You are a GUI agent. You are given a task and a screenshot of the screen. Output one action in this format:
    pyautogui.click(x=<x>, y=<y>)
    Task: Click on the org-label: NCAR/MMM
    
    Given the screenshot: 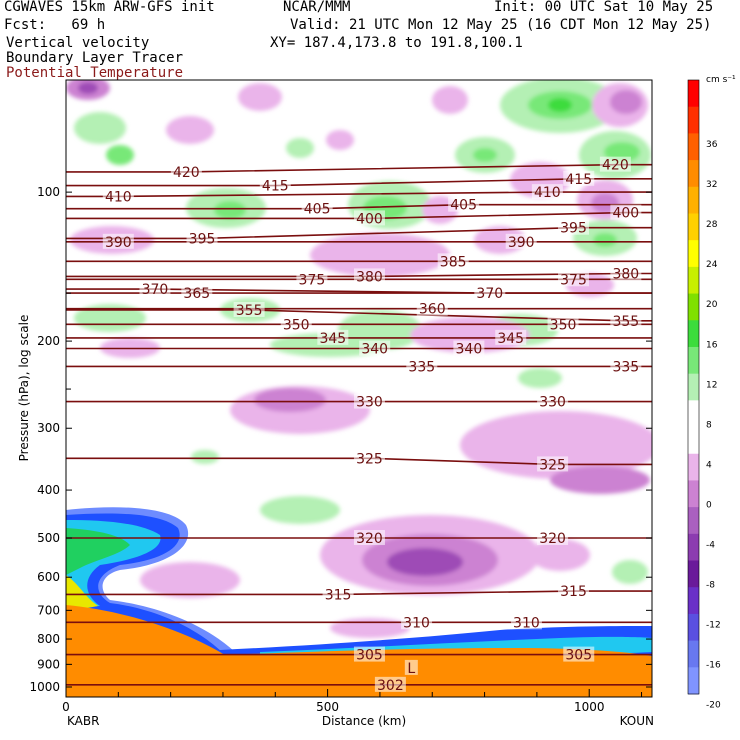 What is the action you would take?
    pyautogui.click(x=317, y=7)
    